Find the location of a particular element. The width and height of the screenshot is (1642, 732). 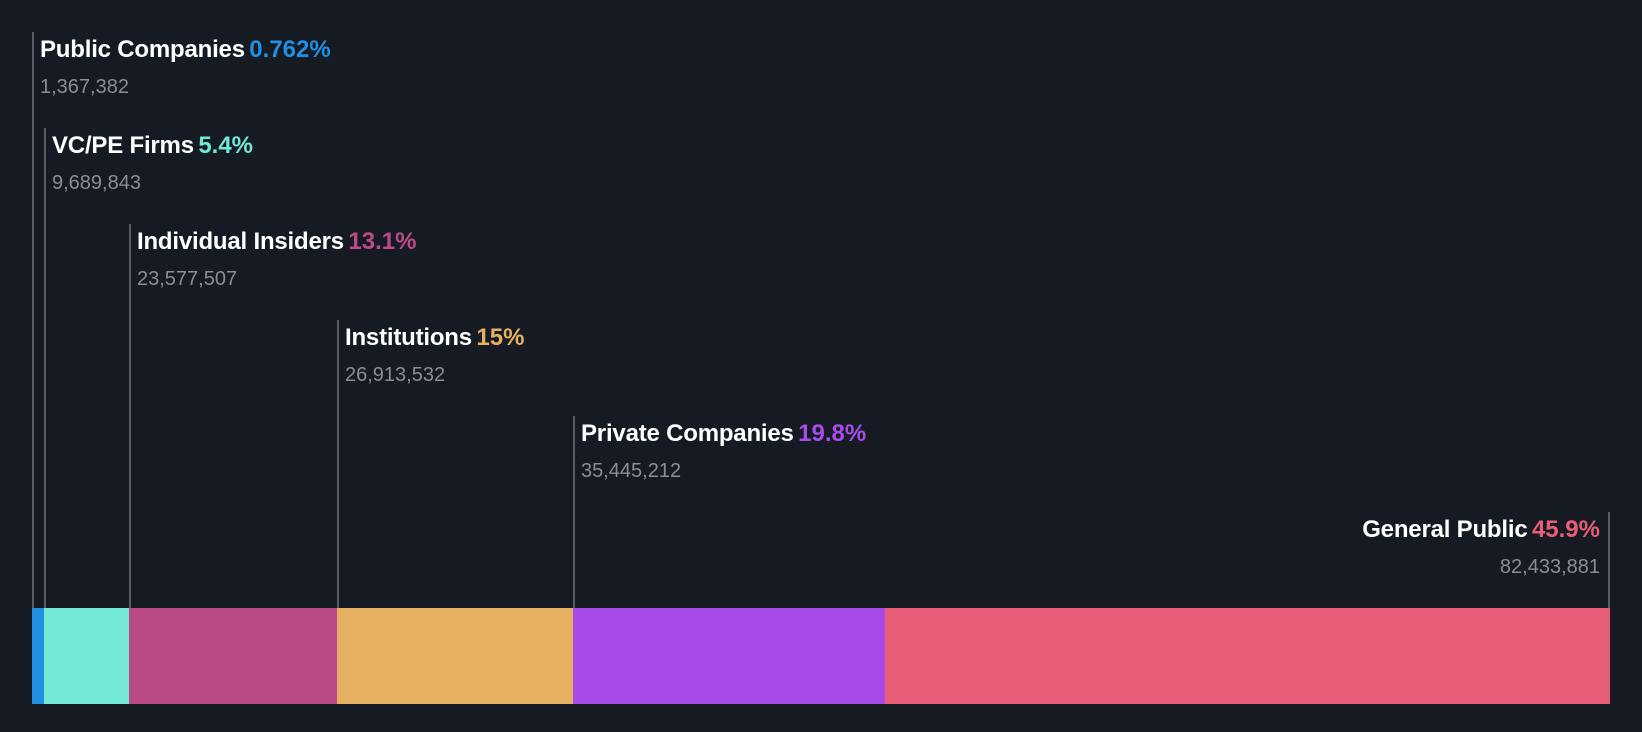

bar-segment-institutions is located at coordinates (455, 656).